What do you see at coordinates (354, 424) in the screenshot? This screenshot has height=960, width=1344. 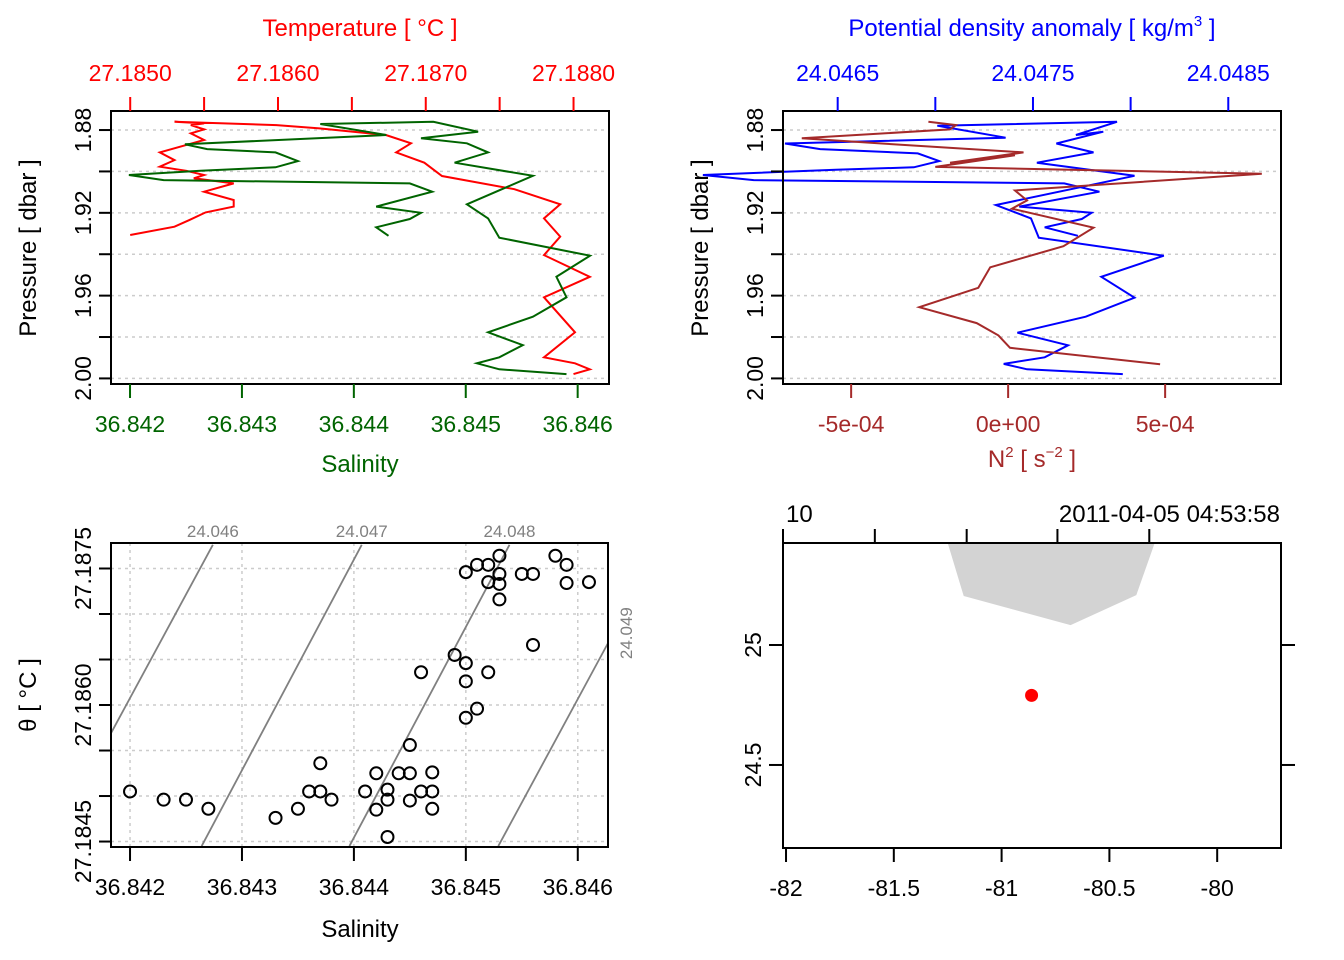 I see `p1-bottom-tick-label: 36.844` at bounding box center [354, 424].